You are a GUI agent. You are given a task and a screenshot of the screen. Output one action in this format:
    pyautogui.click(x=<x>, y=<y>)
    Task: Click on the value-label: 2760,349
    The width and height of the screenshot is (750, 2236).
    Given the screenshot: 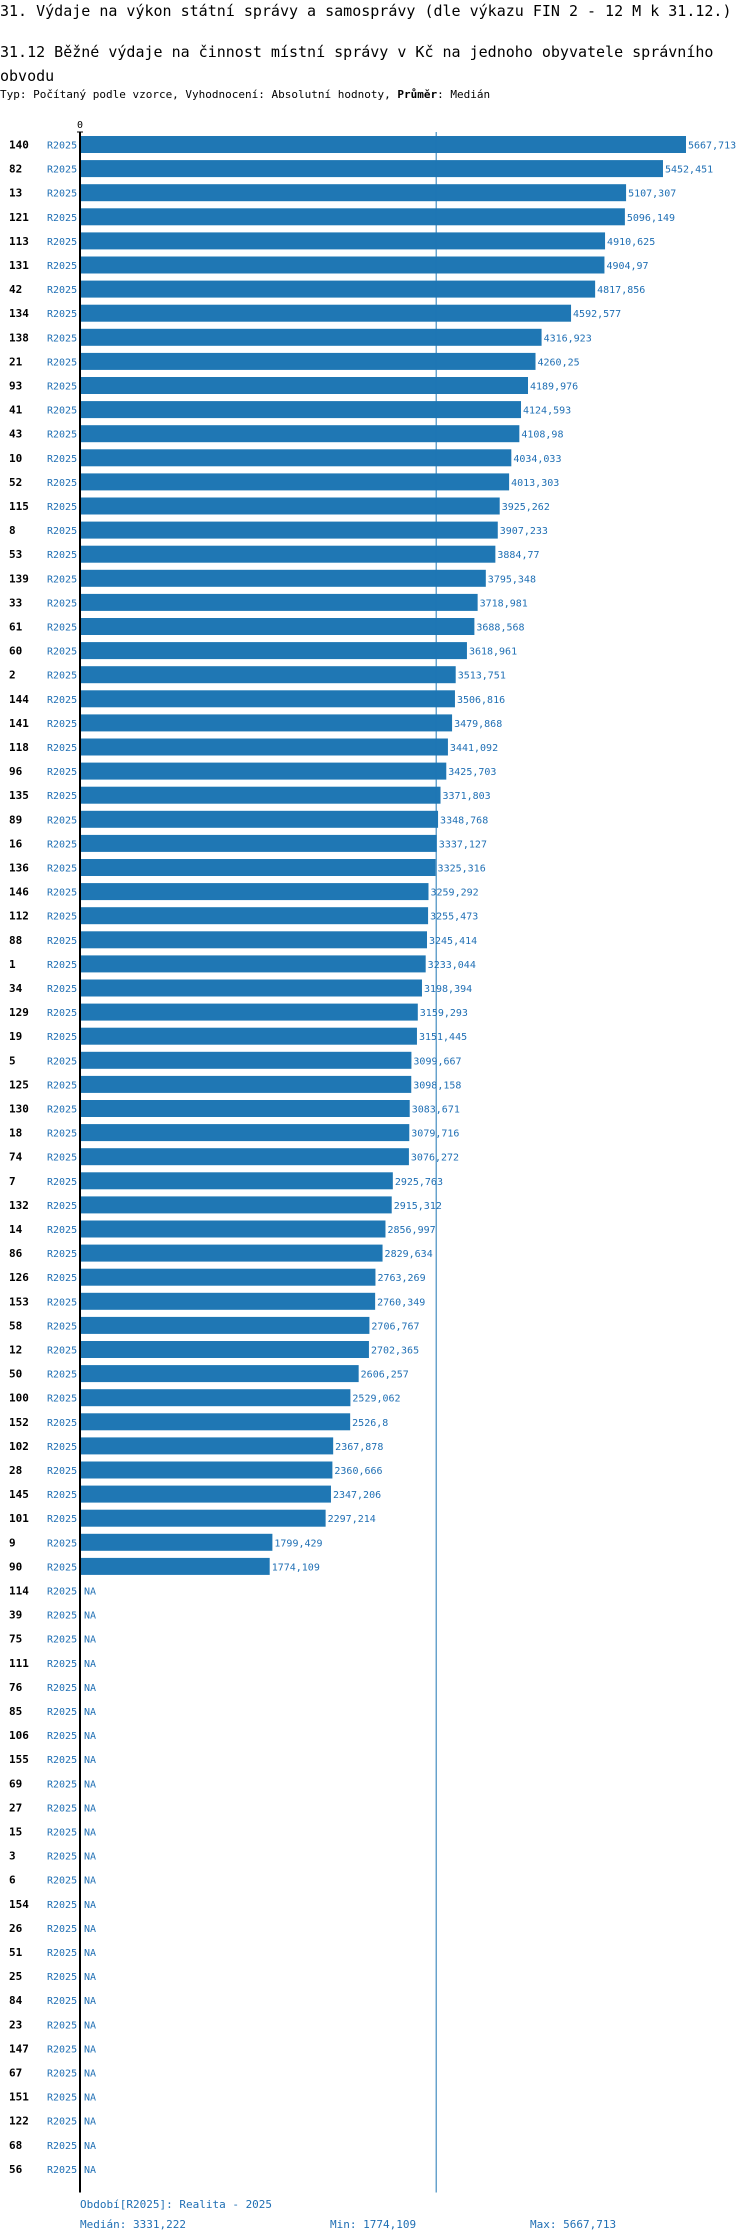 What is the action you would take?
    pyautogui.click(x=401, y=1302)
    